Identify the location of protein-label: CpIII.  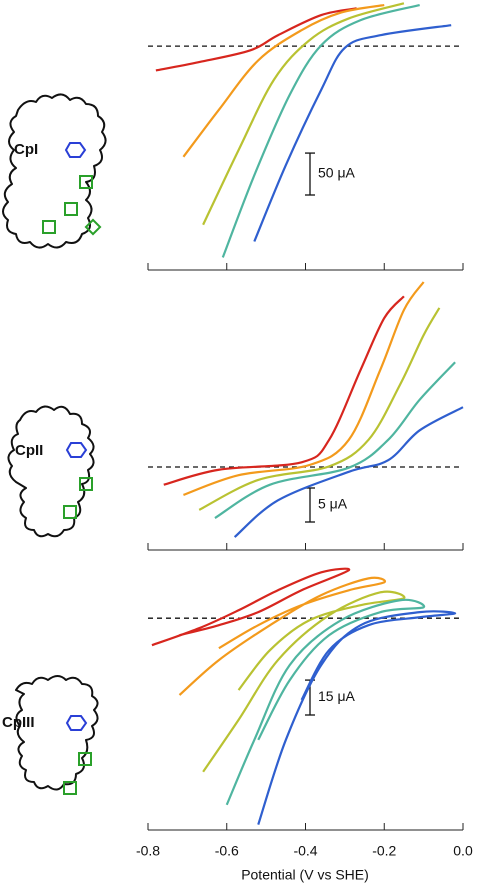
(18, 722).